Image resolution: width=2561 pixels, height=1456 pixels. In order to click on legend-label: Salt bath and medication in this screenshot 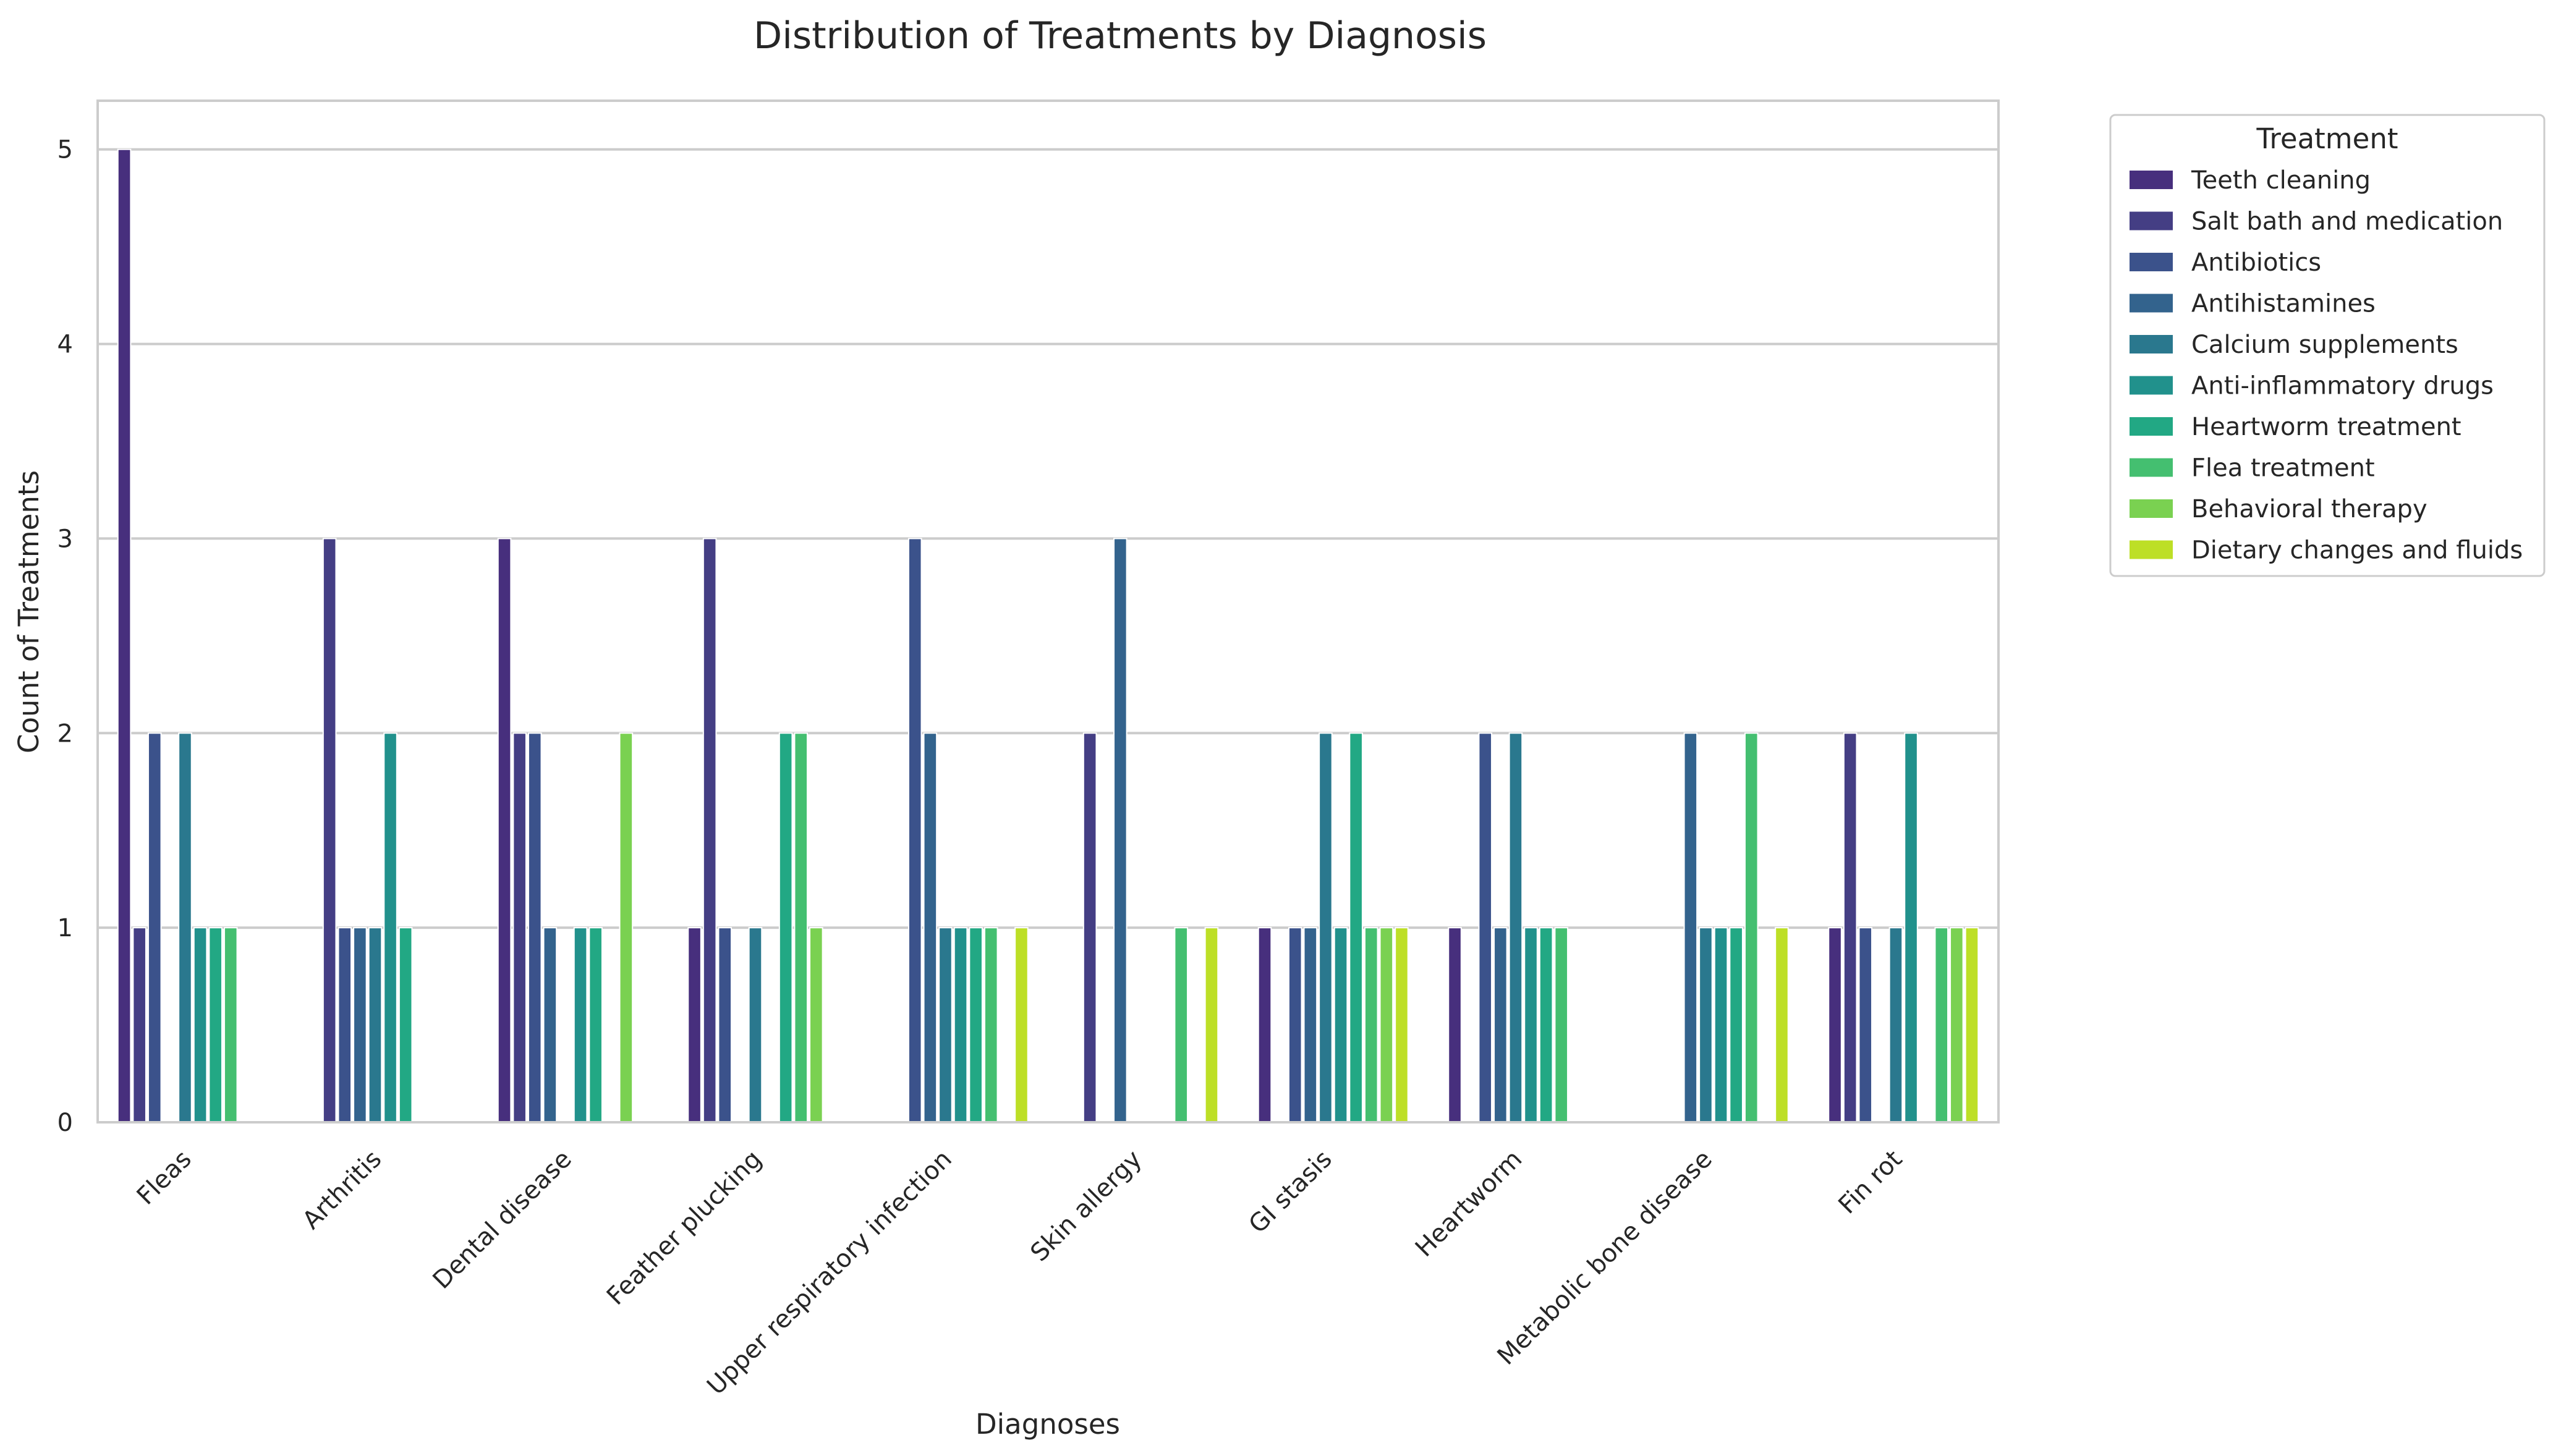, I will do `click(2347, 222)`.